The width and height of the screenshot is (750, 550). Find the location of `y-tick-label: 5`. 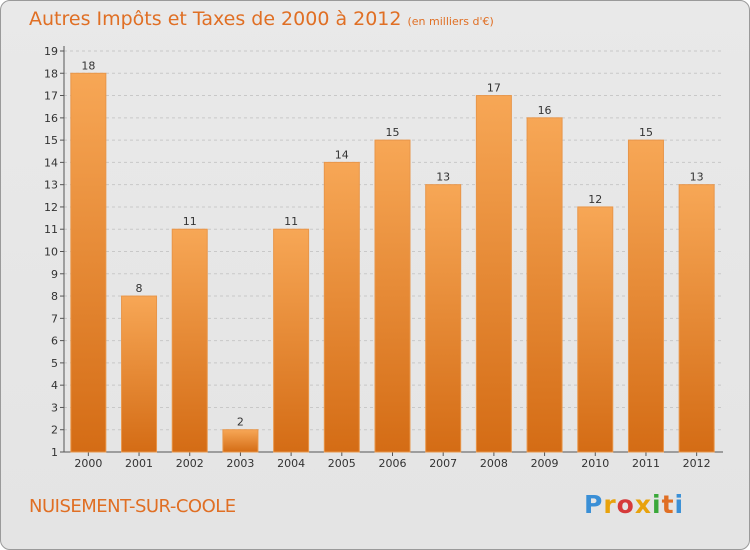

y-tick-label: 5 is located at coordinates (54, 363).